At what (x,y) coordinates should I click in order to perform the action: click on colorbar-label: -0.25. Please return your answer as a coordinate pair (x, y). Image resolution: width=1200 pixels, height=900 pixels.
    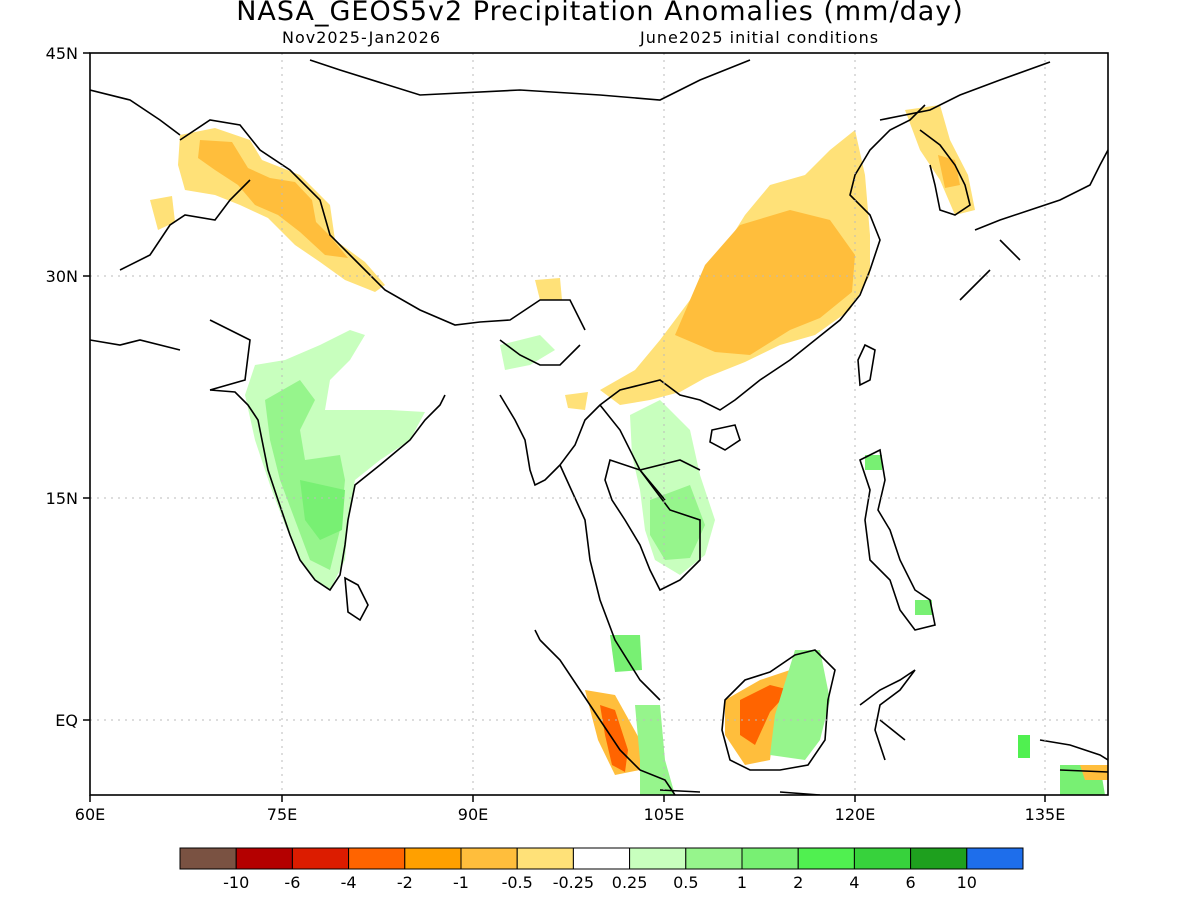
    Looking at the image, I should click on (573, 882).